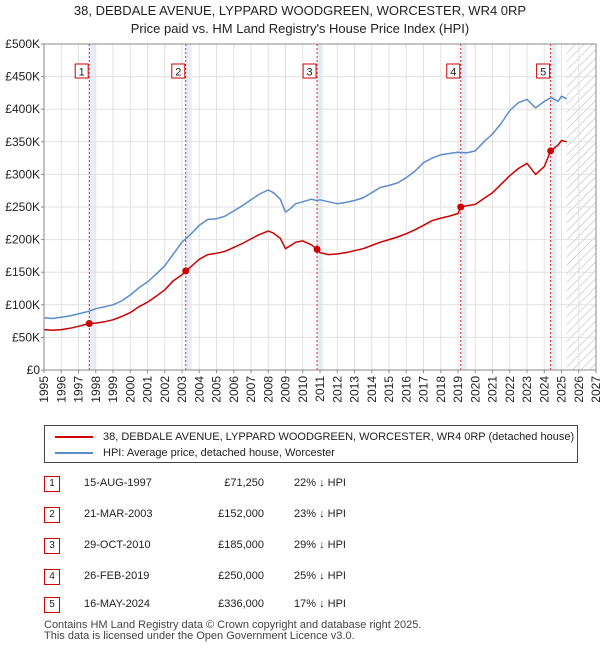 Image resolution: width=600 pixels, height=650 pixels. Describe the element at coordinates (52, 605) in the screenshot. I see `sale-number-badge: 5` at that location.